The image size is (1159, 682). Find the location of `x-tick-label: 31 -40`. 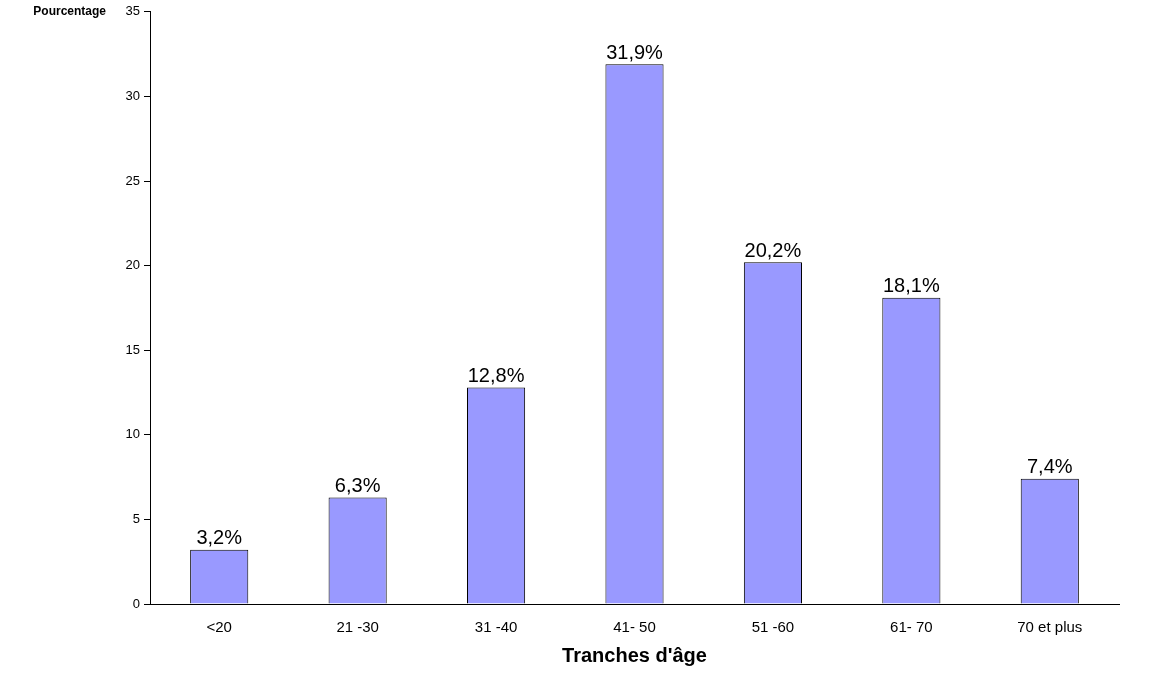

x-tick-label: 31 -40 is located at coordinates (496, 627).